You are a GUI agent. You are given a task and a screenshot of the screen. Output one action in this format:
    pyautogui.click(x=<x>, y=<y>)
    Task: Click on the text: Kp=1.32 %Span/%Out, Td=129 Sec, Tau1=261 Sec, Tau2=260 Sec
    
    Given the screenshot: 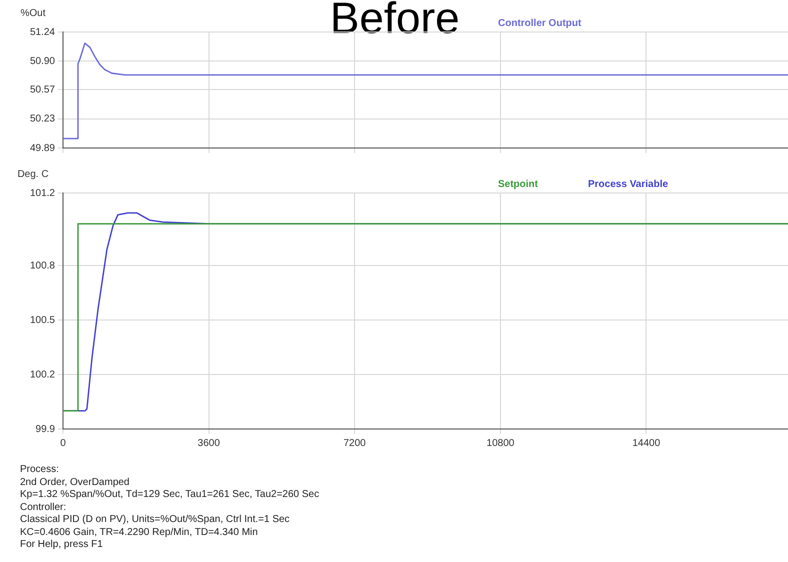 What is the action you would take?
    pyautogui.click(x=170, y=495)
    